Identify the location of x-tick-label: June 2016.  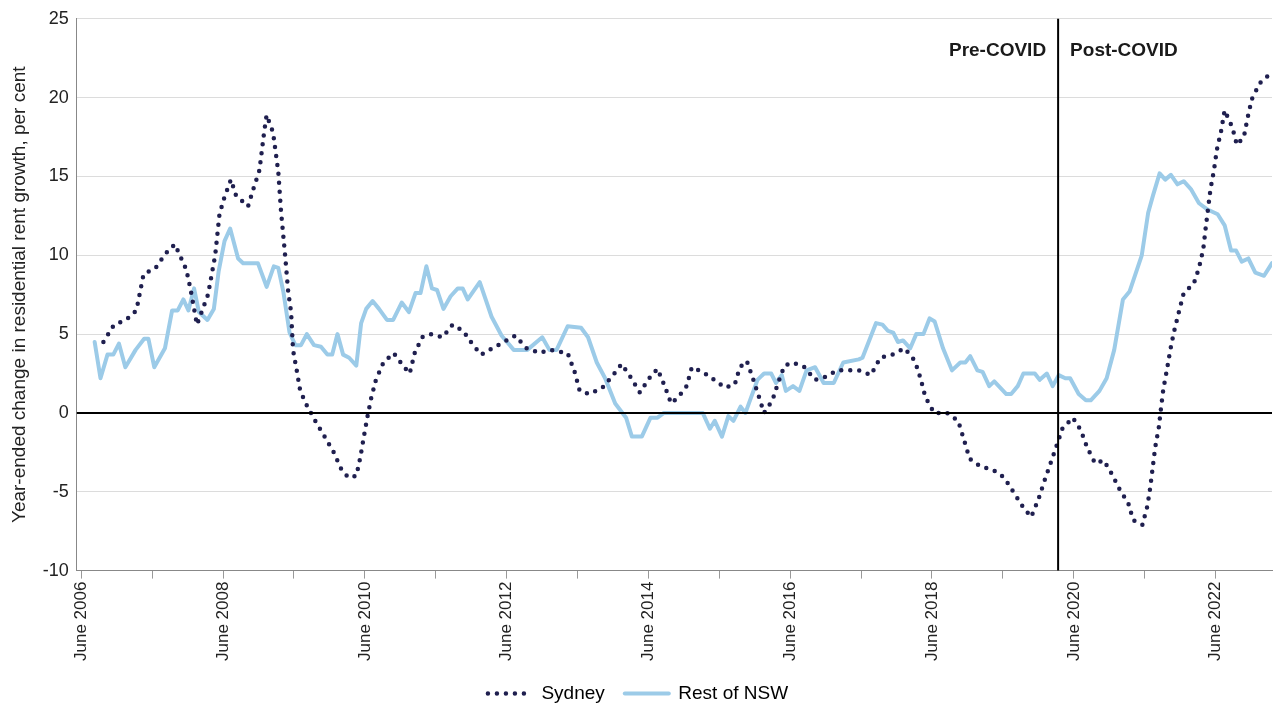
(789, 621).